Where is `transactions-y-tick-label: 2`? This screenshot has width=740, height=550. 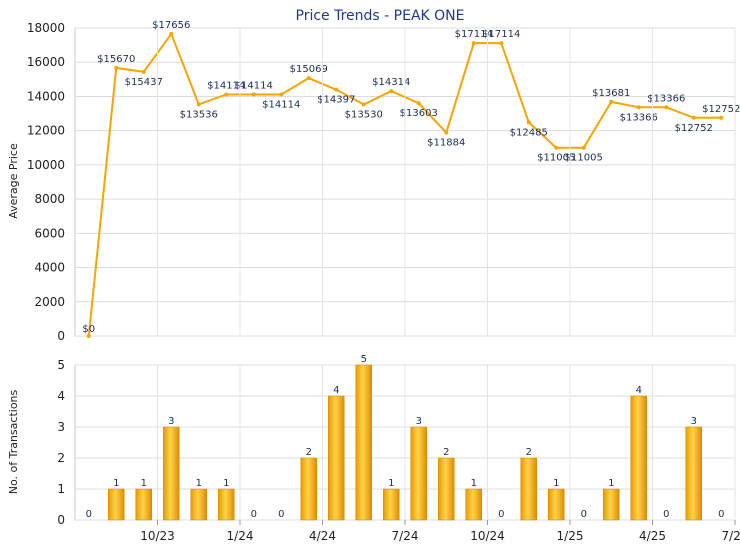
transactions-y-tick-label: 2 is located at coordinates (61, 458).